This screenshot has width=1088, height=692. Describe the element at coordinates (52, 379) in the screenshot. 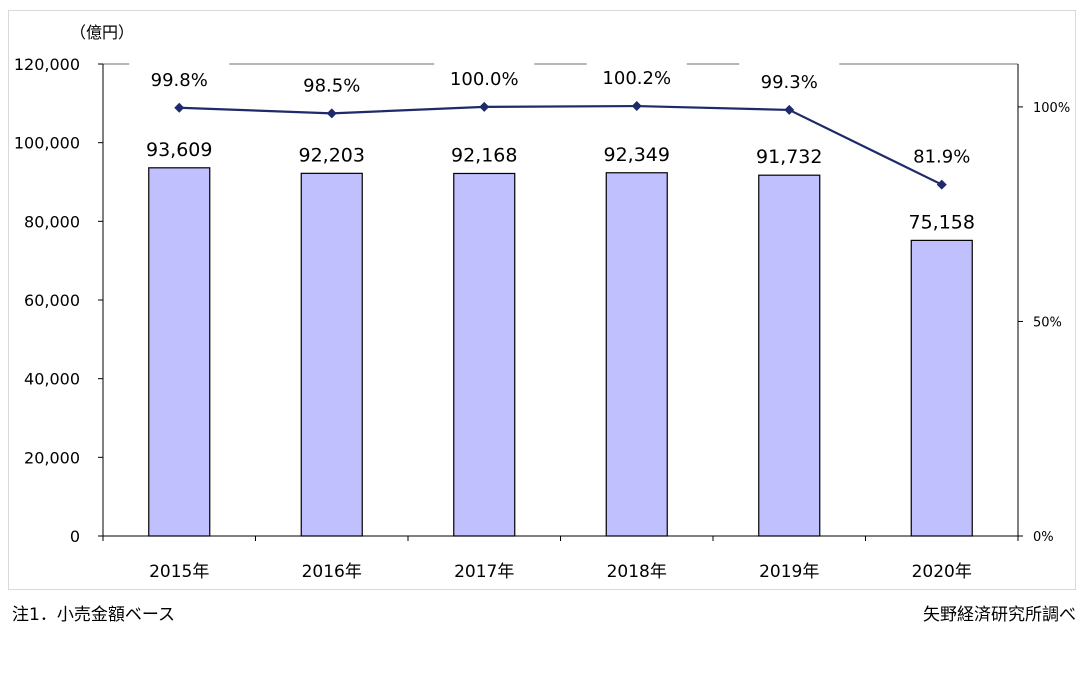

I see `y-tick-label: 40,000` at that location.